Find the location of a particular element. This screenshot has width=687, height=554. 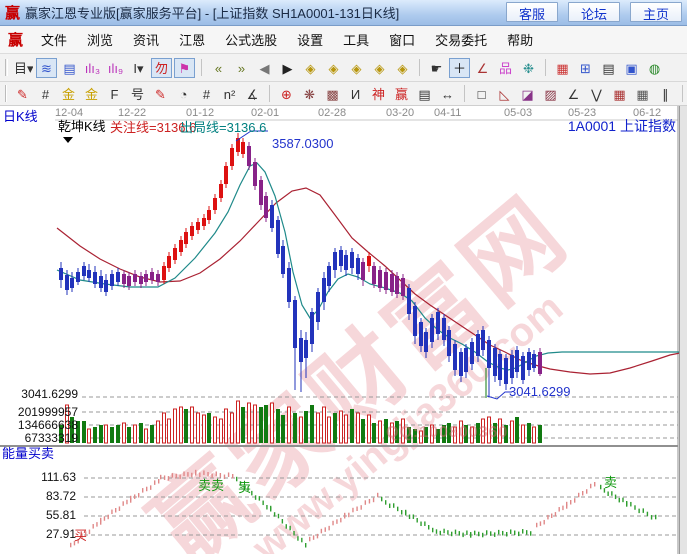

gann-gold-grid-icon: 金 is located at coordinates (68, 94).